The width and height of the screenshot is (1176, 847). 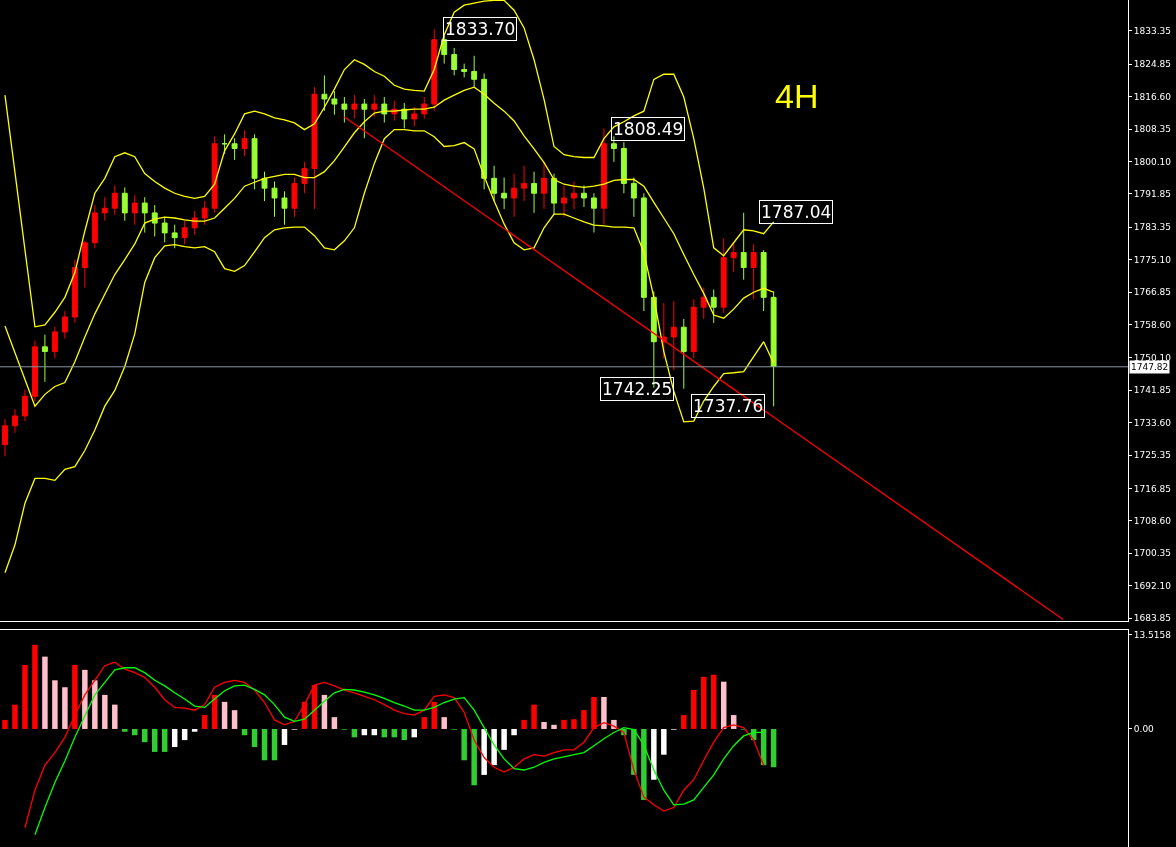 What do you see at coordinates (1152, 520) in the screenshot?
I see `y-tick-label: 1708.60` at bounding box center [1152, 520].